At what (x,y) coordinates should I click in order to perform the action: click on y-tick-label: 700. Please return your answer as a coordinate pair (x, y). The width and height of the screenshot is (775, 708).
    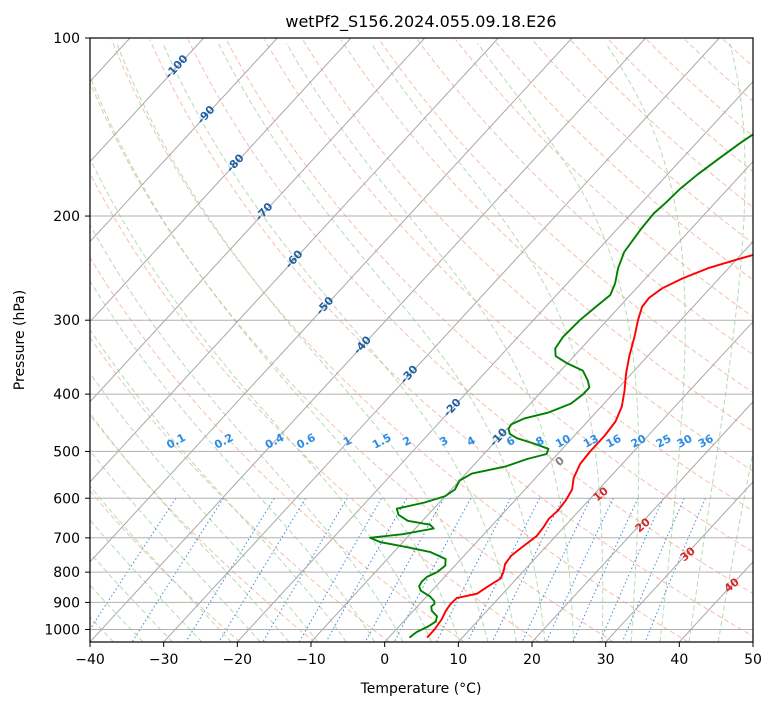
    Looking at the image, I should click on (66, 539).